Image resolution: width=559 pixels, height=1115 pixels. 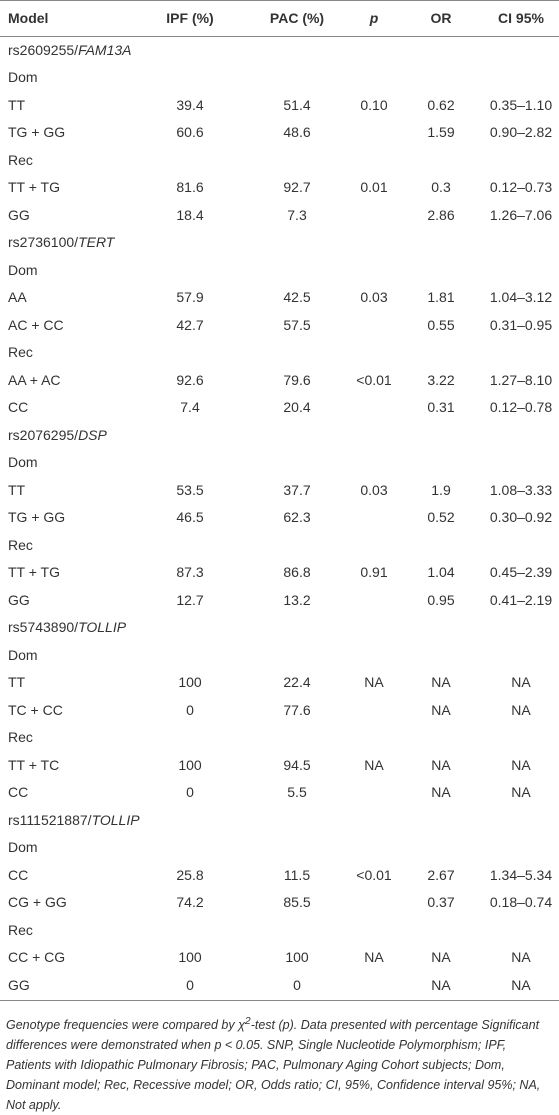 I want to click on cell-or: 0.95, so click(x=441, y=599).